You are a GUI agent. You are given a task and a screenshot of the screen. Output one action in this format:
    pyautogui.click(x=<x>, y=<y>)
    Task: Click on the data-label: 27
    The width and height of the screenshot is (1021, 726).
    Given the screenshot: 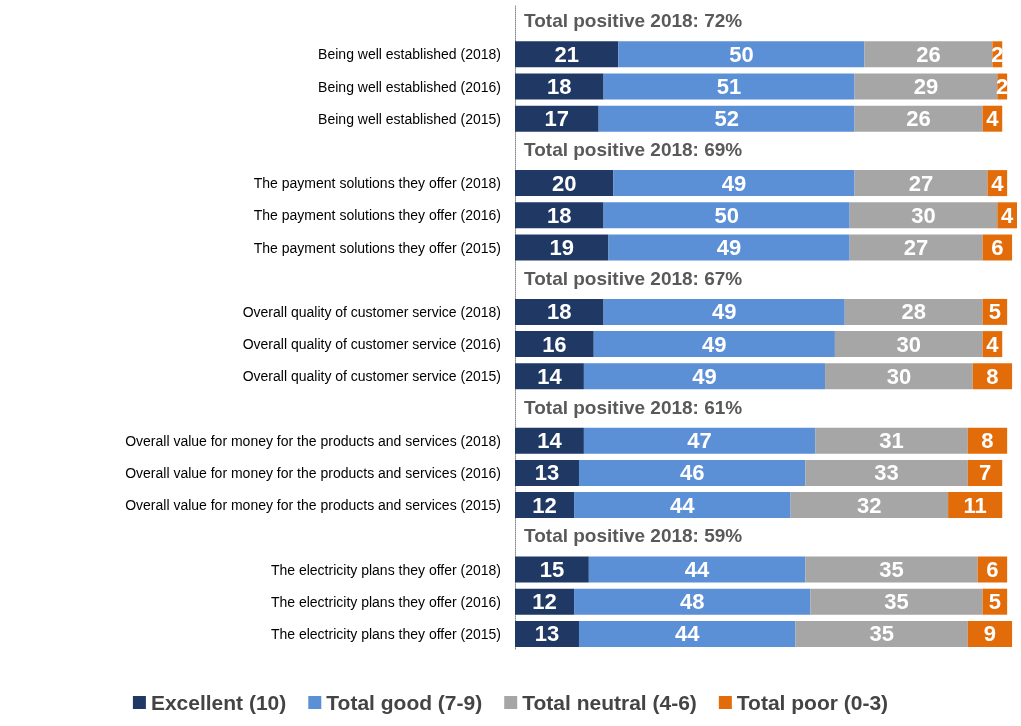 What is the action you would take?
    pyautogui.click(x=921, y=183)
    